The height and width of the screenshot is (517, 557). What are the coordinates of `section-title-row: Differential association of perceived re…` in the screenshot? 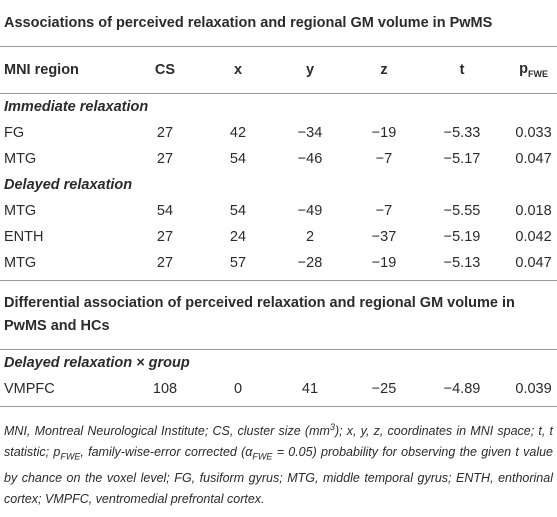 It's located at (278, 315).